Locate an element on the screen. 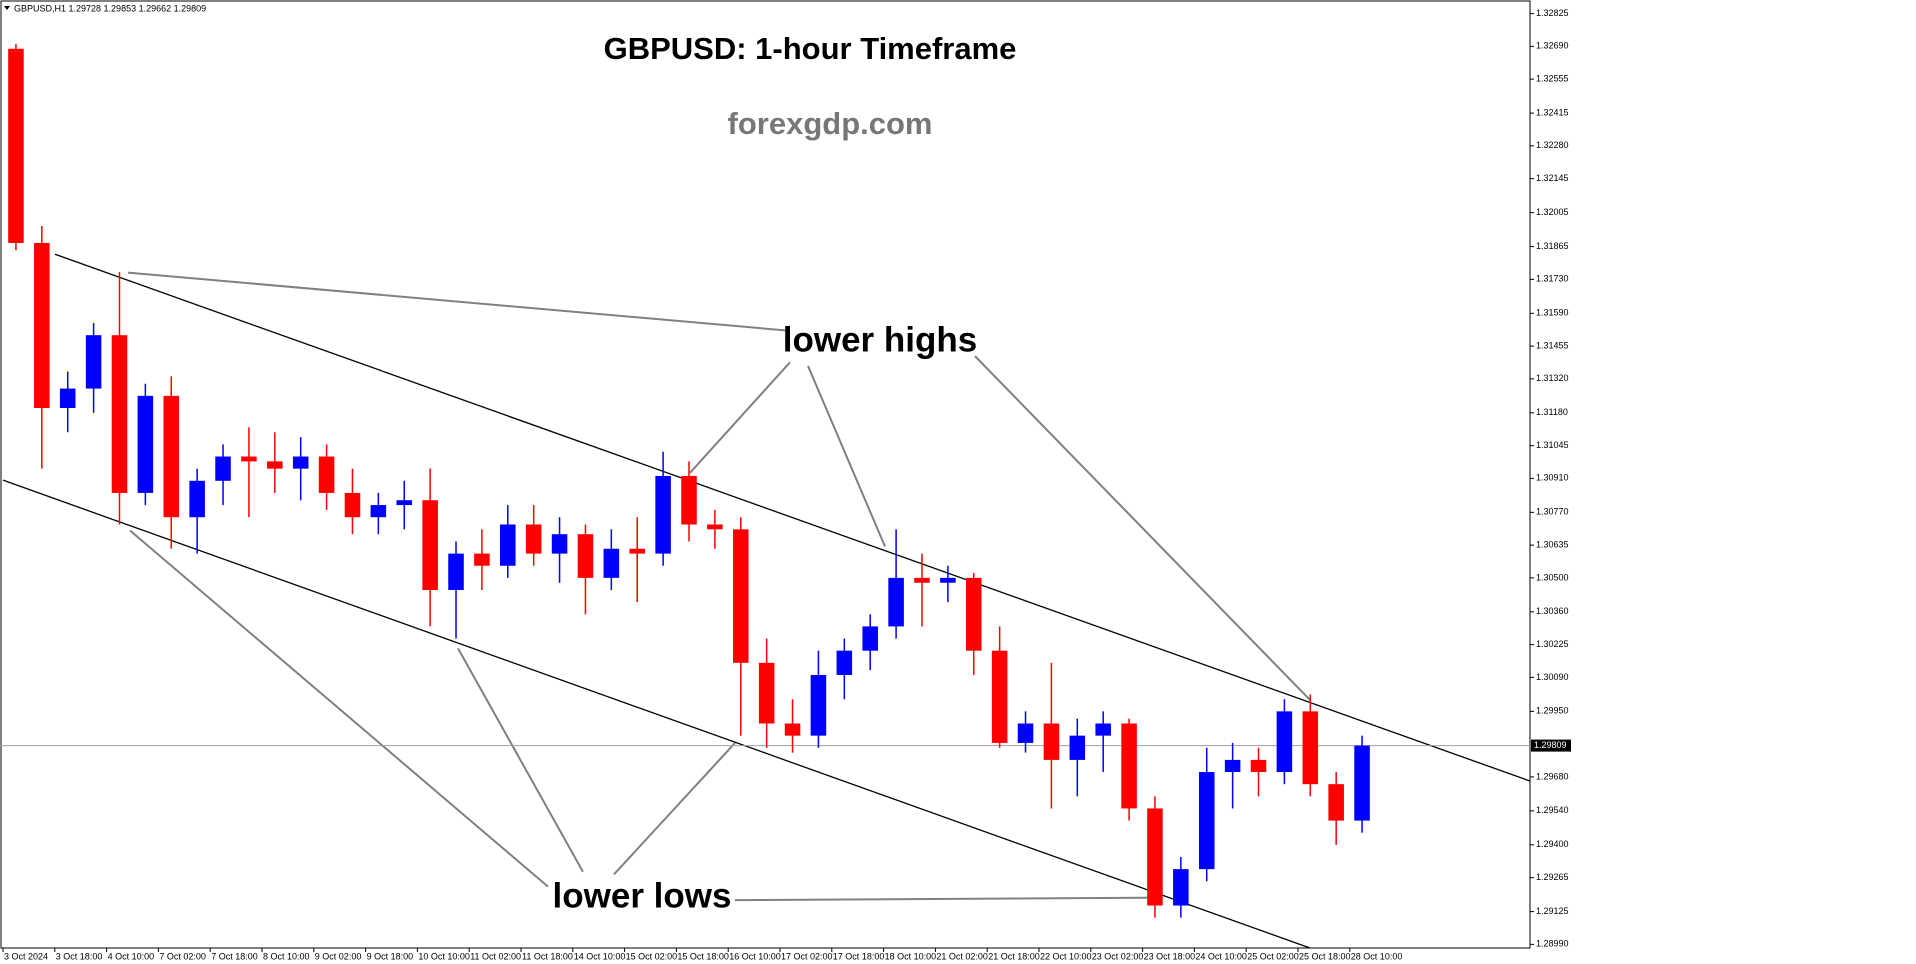  price-tag is located at coordinates (1551, 745).